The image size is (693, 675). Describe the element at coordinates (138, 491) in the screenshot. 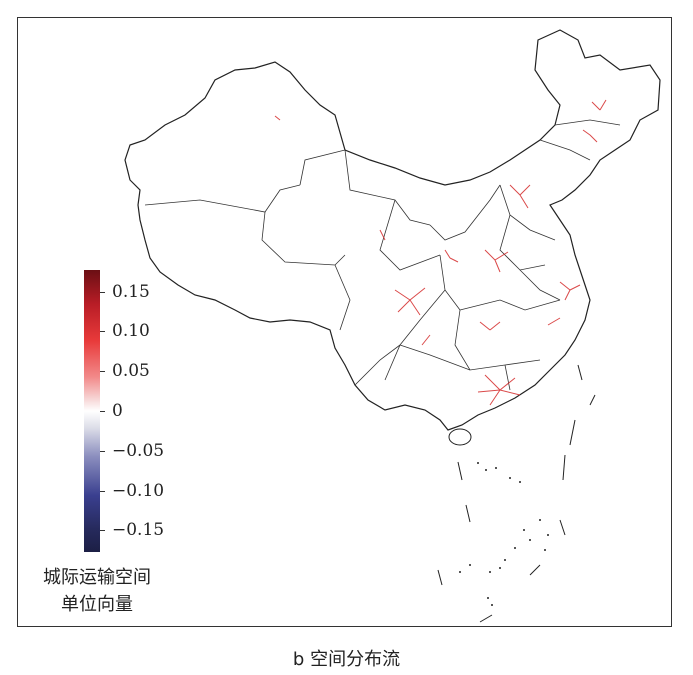

I see `colorbar-tick-label: −0.10` at that location.